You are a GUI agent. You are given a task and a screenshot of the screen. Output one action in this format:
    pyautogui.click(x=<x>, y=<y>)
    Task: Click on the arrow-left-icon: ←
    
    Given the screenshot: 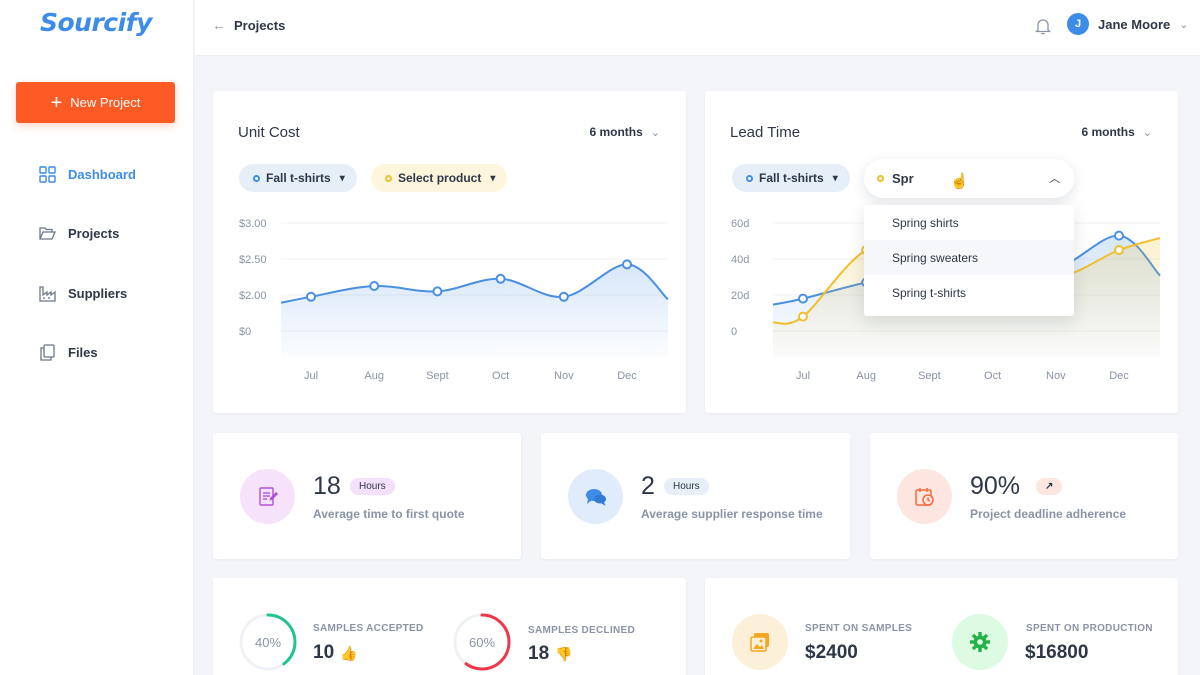 What is the action you would take?
    pyautogui.click(x=219, y=25)
    